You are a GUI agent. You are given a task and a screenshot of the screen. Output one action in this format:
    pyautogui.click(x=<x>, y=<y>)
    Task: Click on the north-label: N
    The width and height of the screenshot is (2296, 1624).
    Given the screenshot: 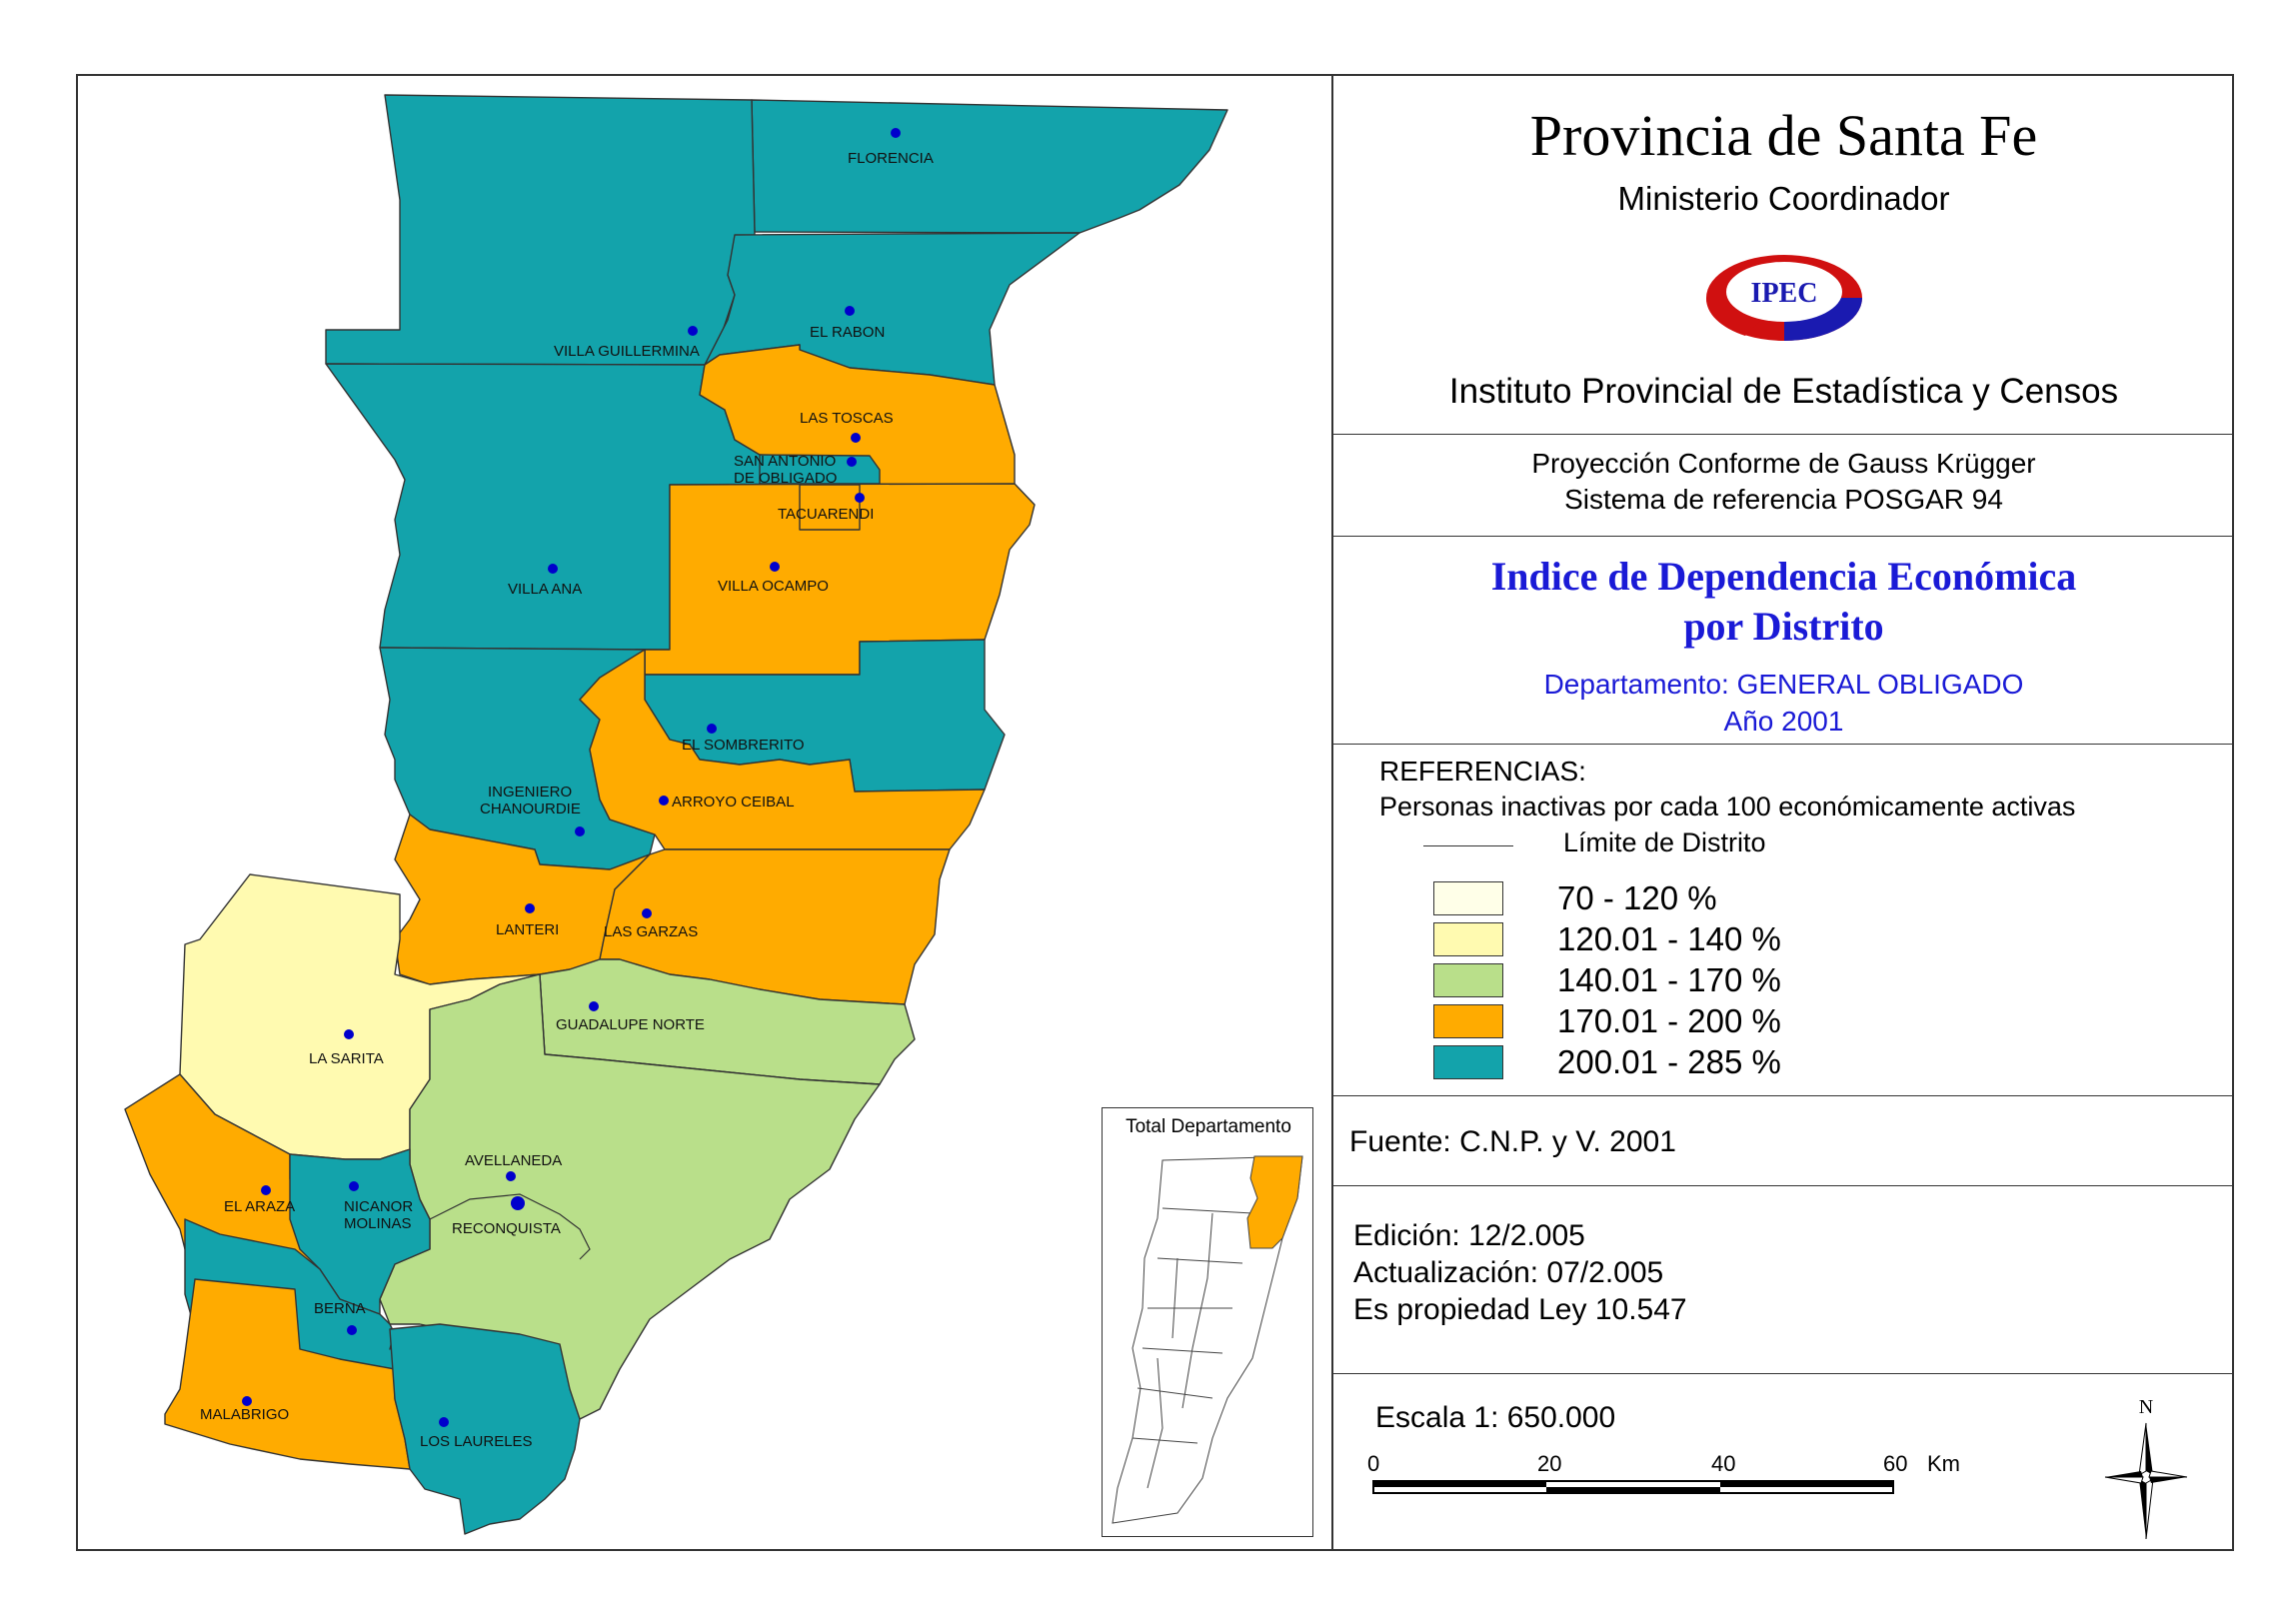 What is the action you would take?
    pyautogui.click(x=2146, y=1407)
    